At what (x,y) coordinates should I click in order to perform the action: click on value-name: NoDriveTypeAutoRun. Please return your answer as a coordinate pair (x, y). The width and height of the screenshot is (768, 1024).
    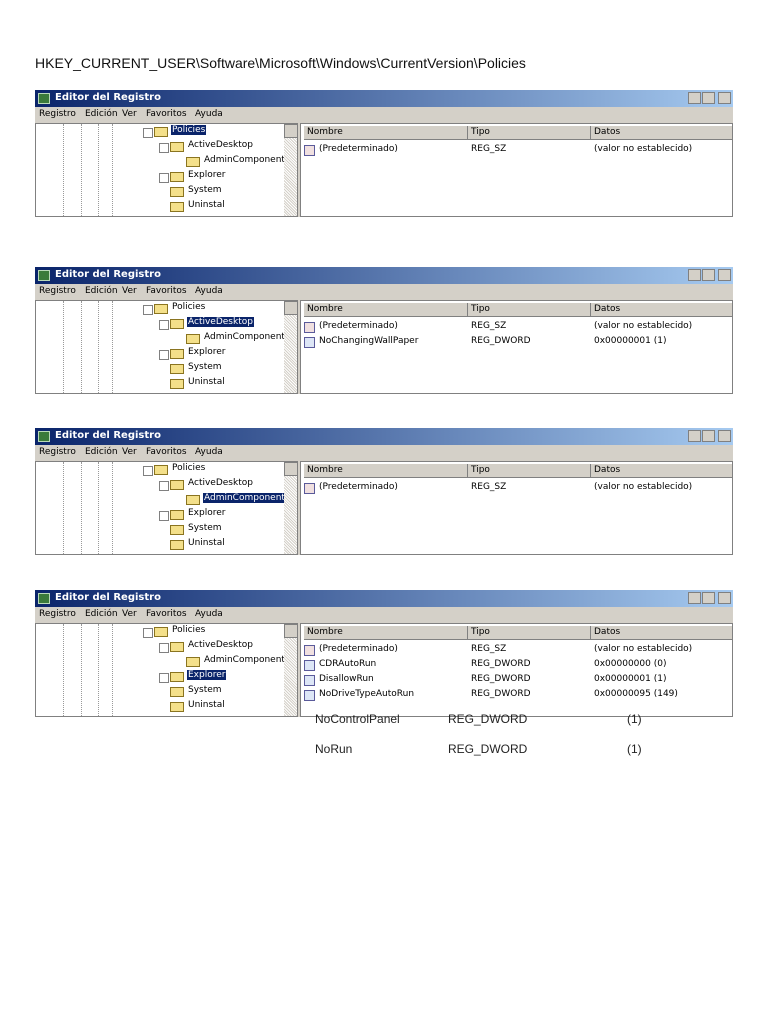
    Looking at the image, I should click on (367, 694).